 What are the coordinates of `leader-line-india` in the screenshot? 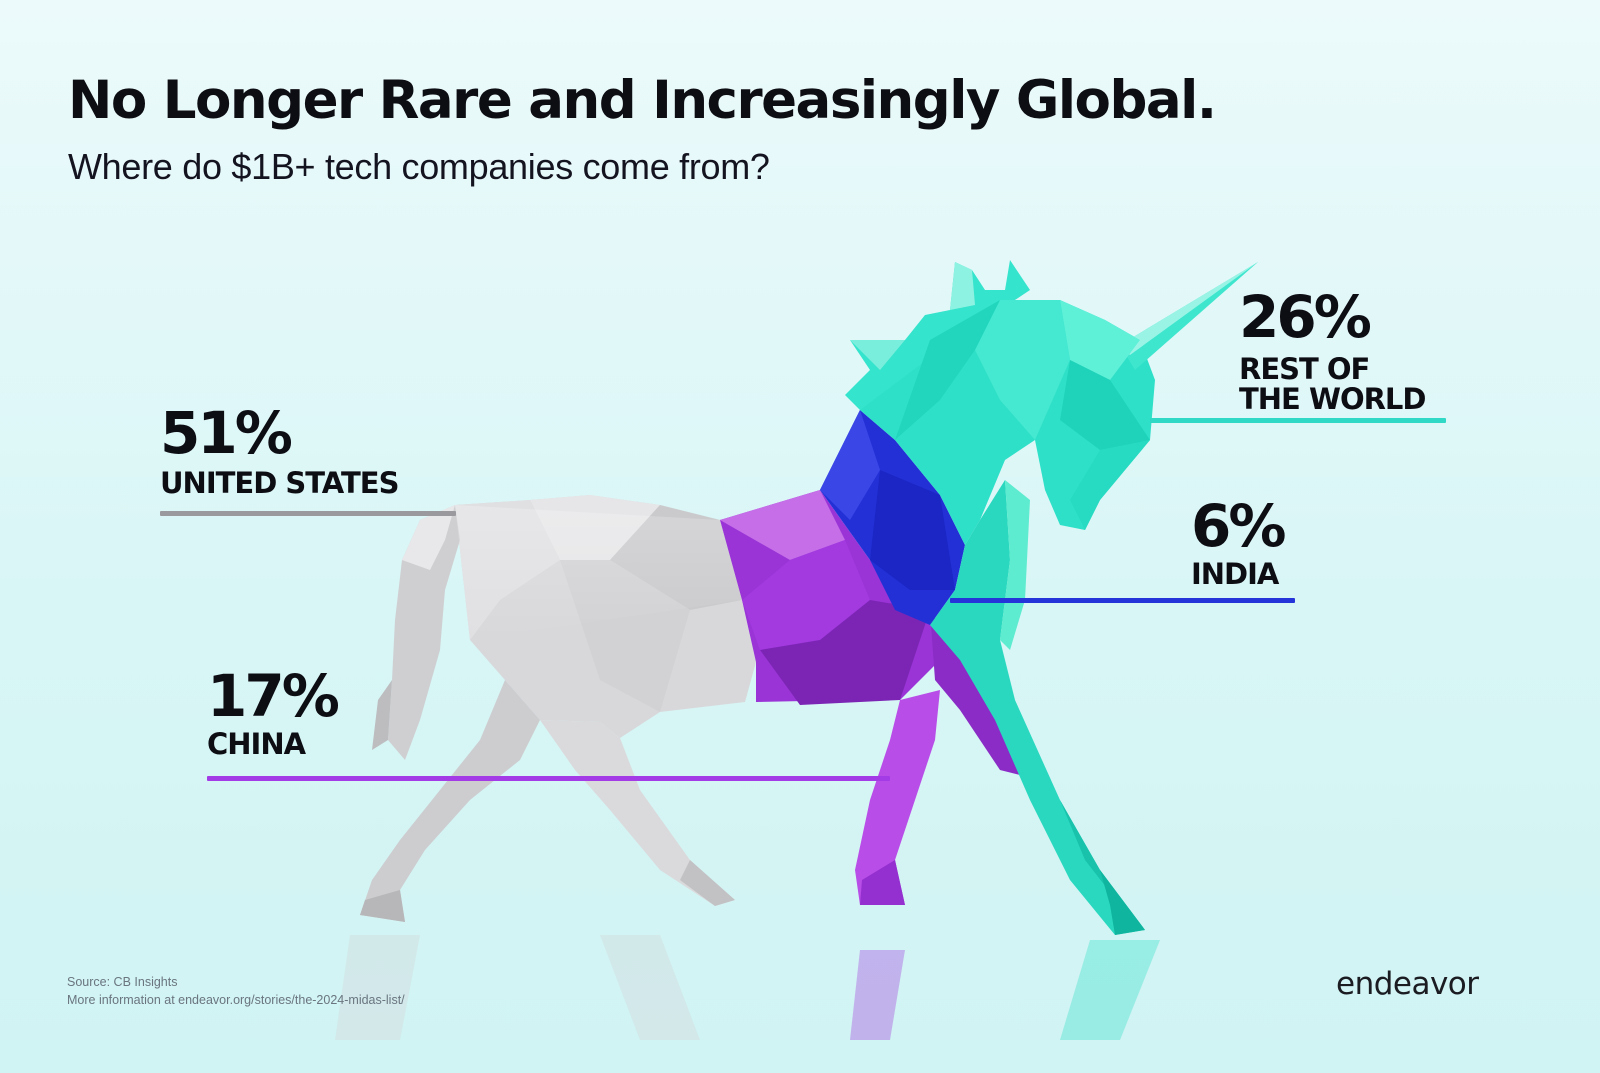 It's located at (1122, 600).